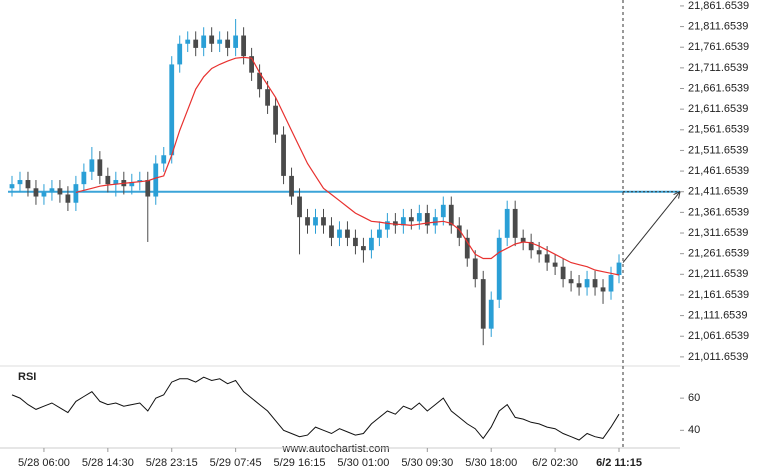 The height and width of the screenshot is (475, 760). Describe the element at coordinates (718, 212) in the screenshot. I see `y-tick-label: 21,361.6539` at that location.